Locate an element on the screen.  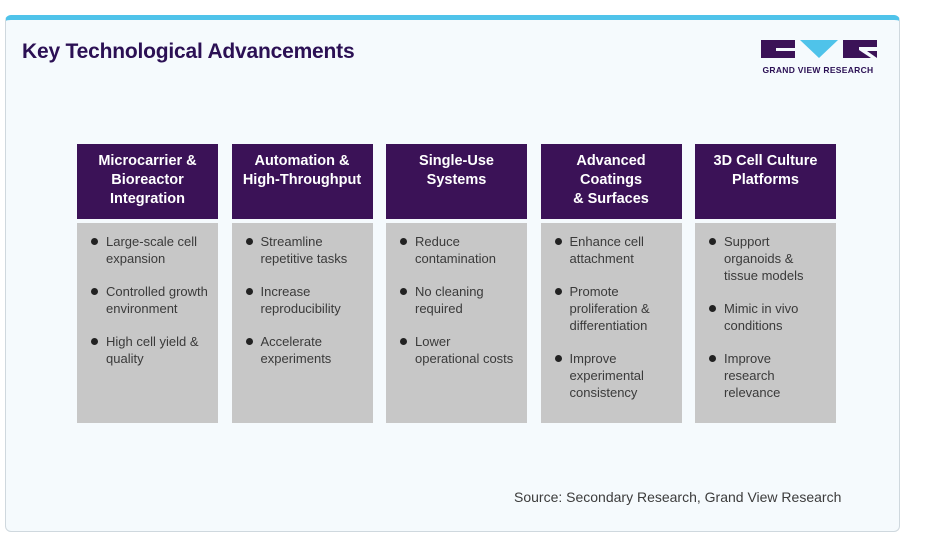
bullet-item: Reduce contamination is located at coordinates (462, 250).